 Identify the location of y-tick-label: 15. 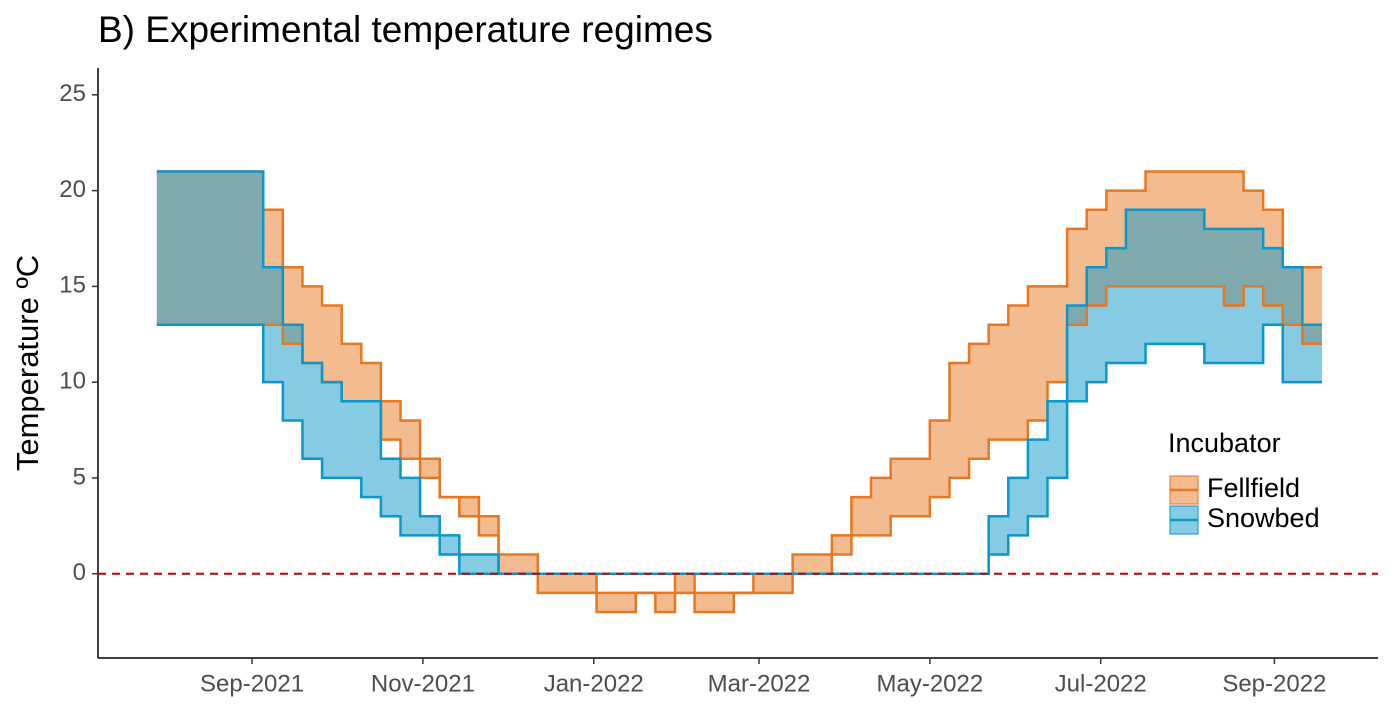
(72, 285).